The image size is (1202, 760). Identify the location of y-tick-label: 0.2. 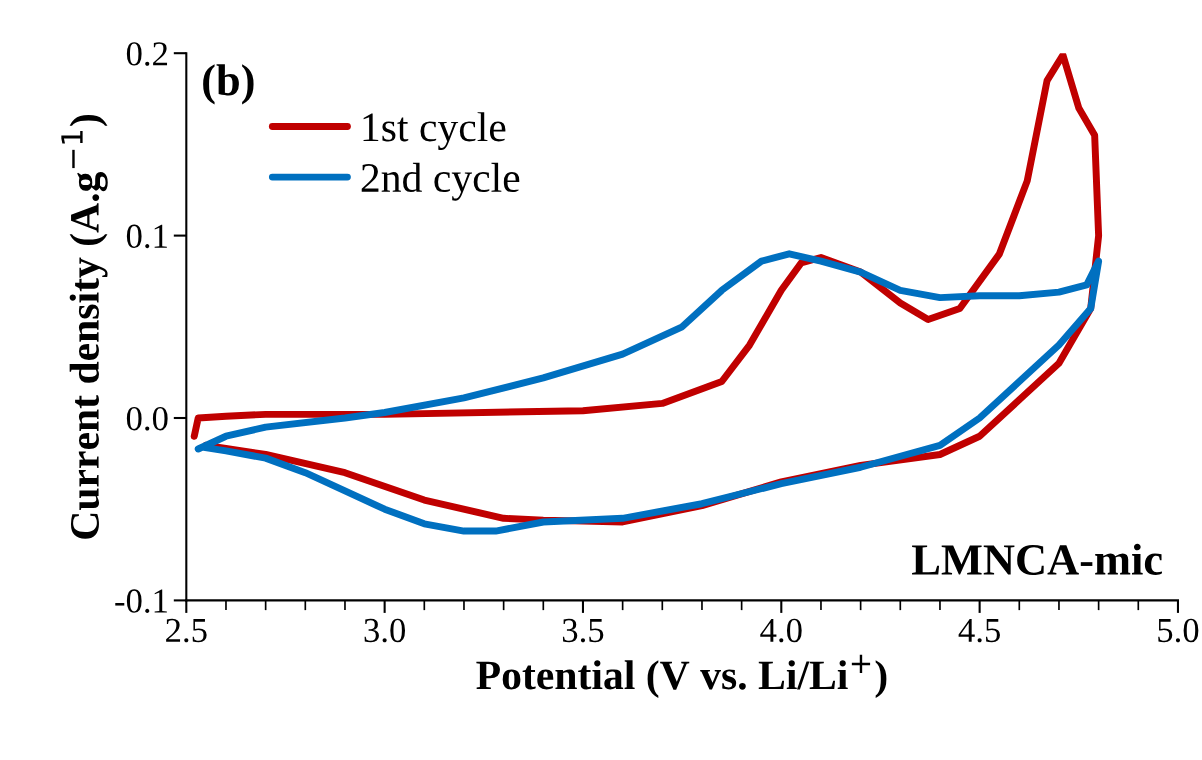
(147, 54).